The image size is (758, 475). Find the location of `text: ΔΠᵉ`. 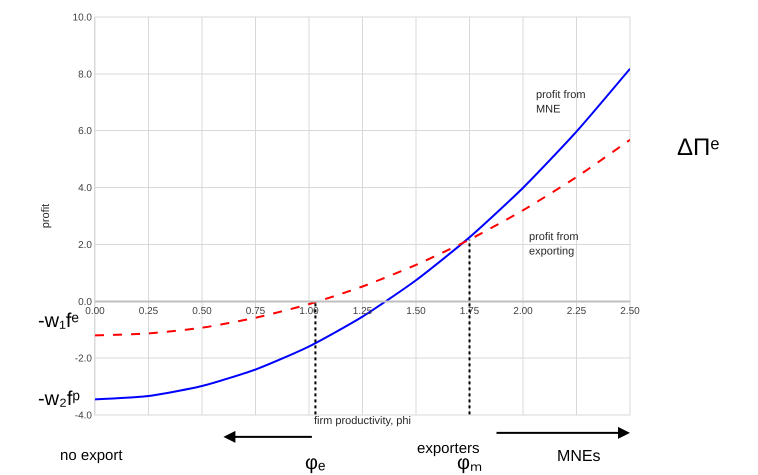

text: ΔΠᵉ is located at coordinates (698, 147).